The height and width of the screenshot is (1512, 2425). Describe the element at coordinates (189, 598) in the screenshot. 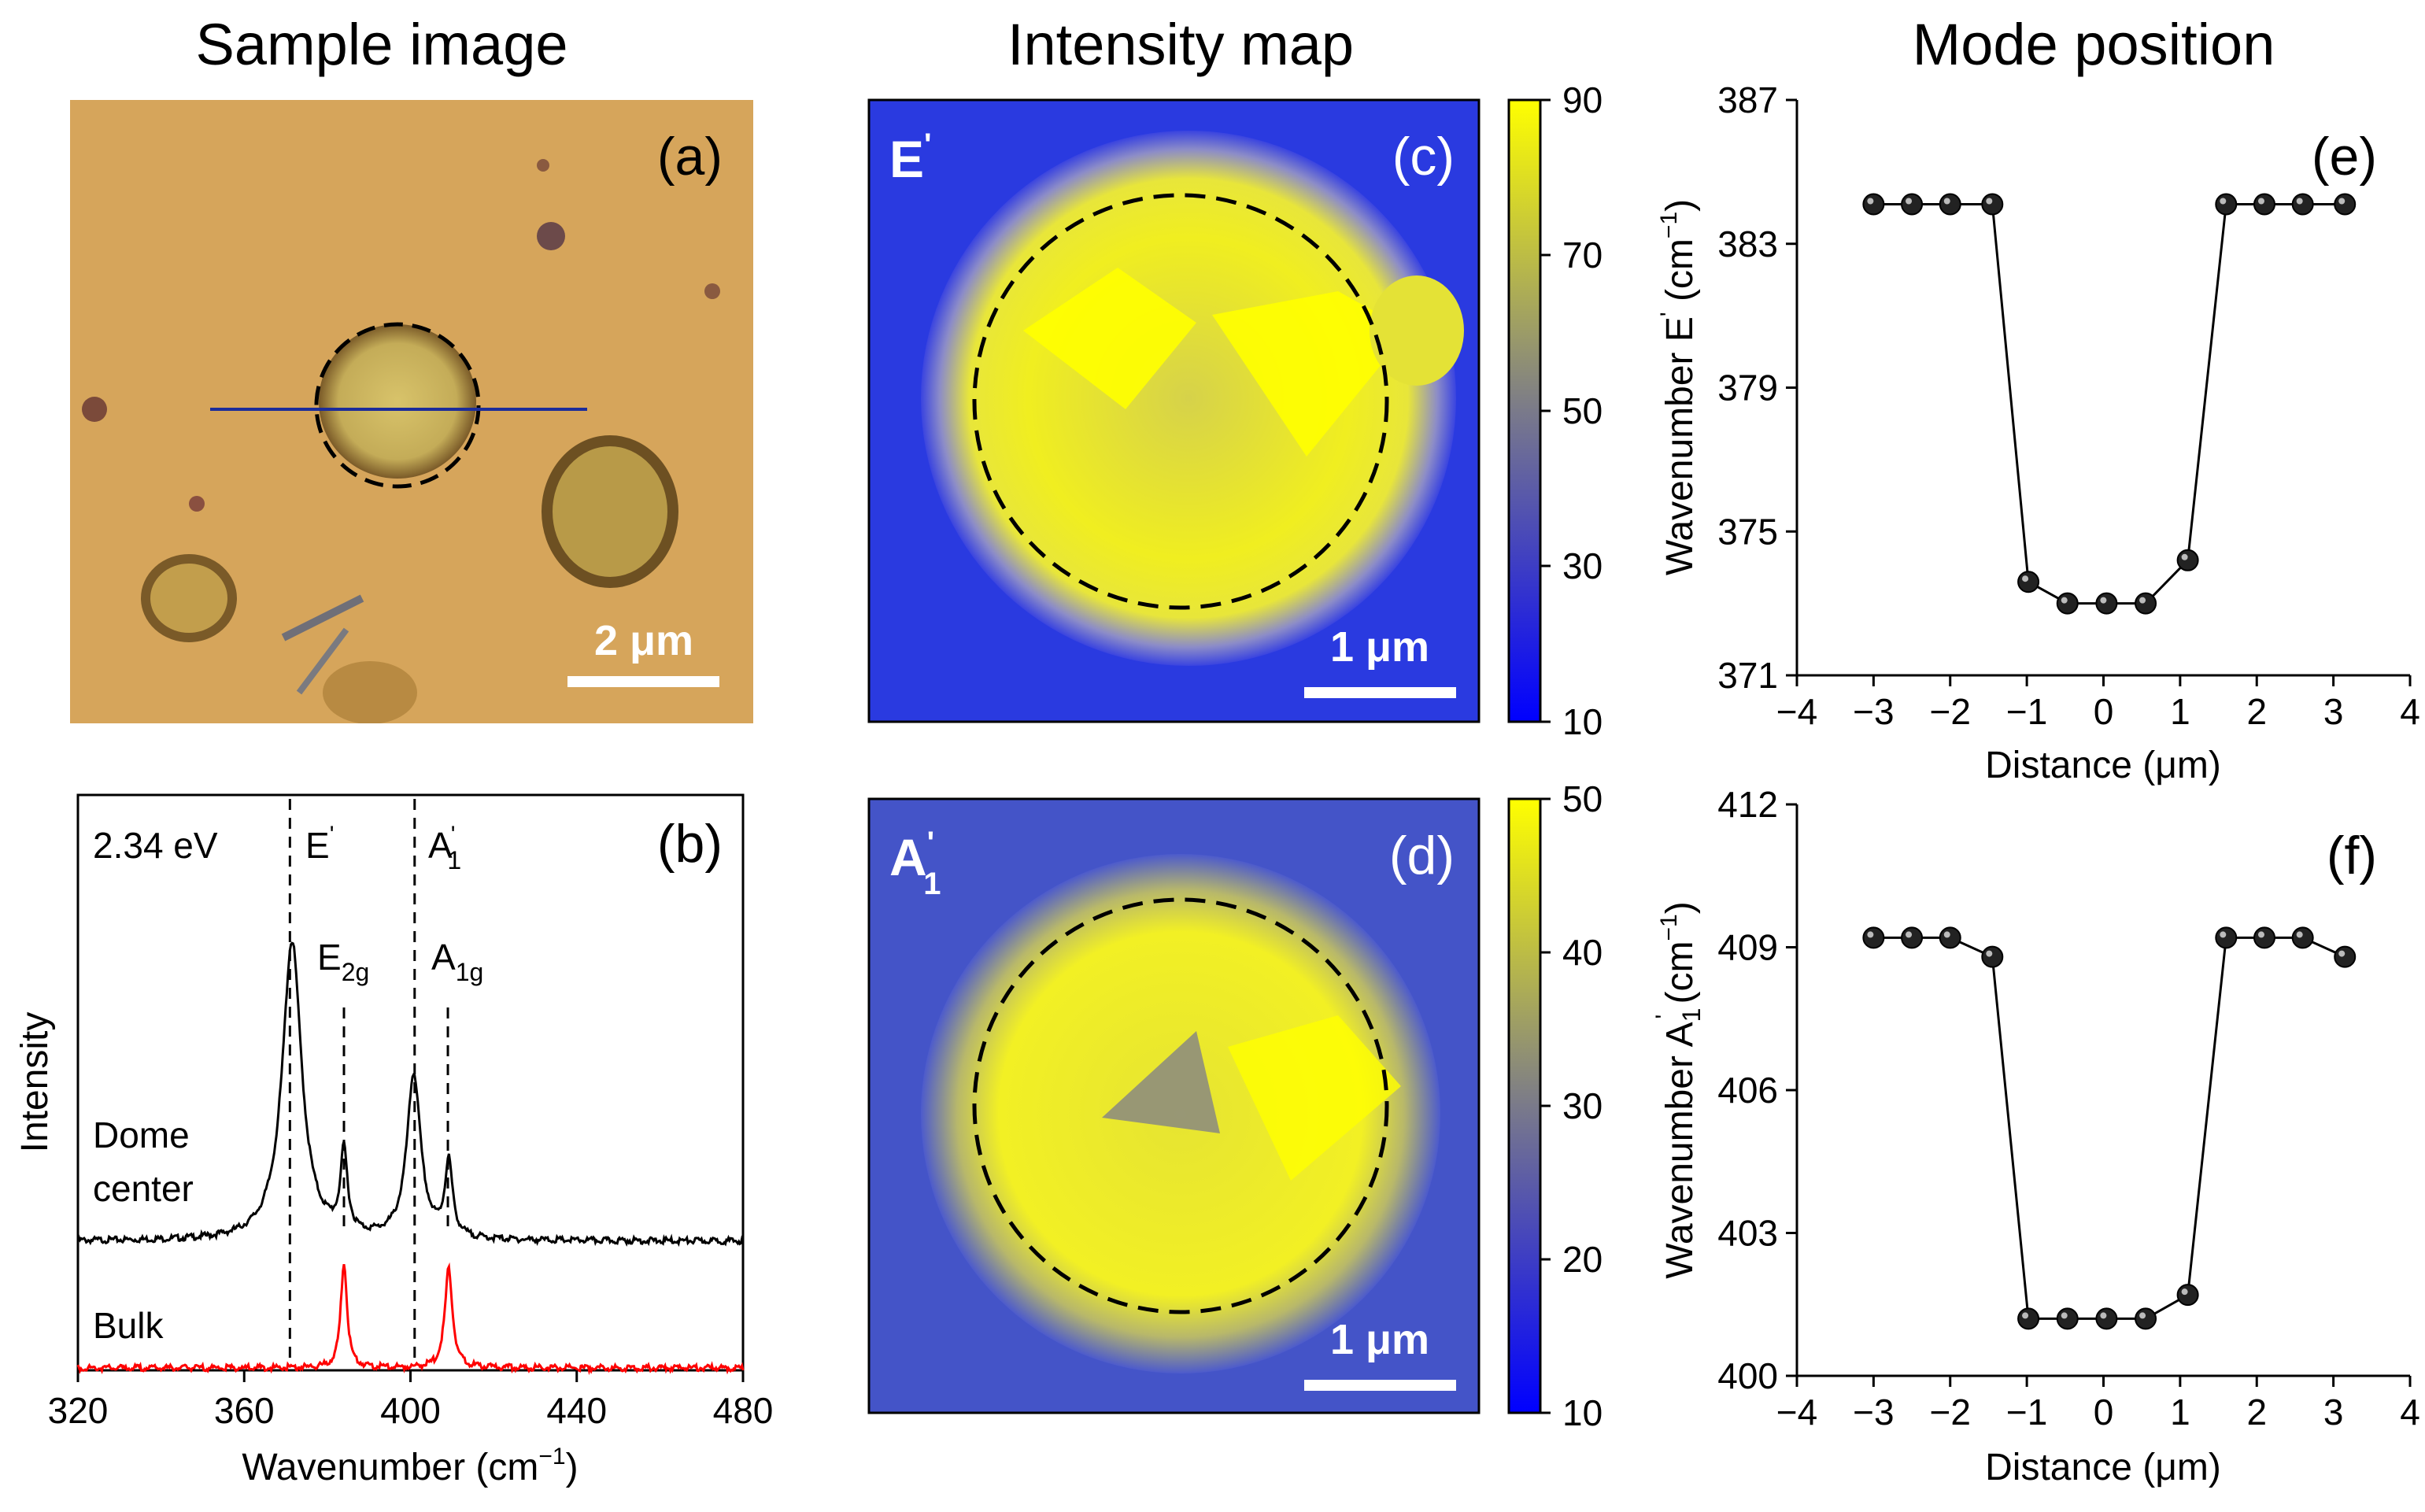

I see `sample-bubble-left` at that location.